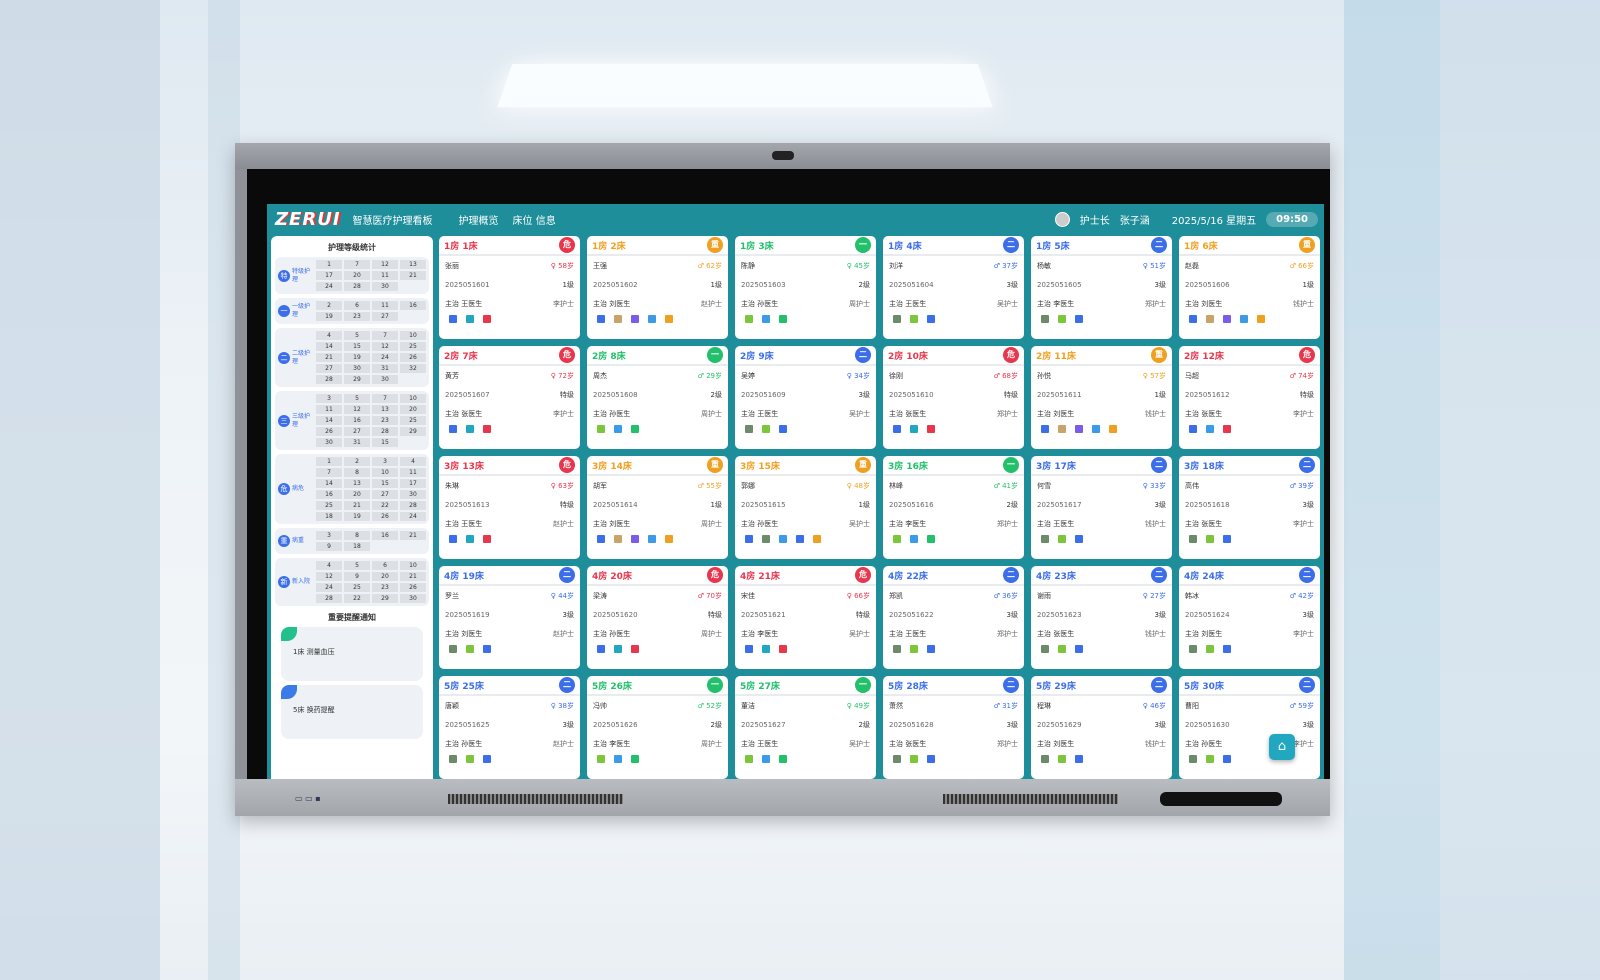 The height and width of the screenshot is (980, 1600). Describe the element at coordinates (509, 617) in the screenshot. I see `bed-card: 4房 19床 二罗兰 ♀ 44岁 2025051619 3级 主治 刘医生 赵护士` at that location.